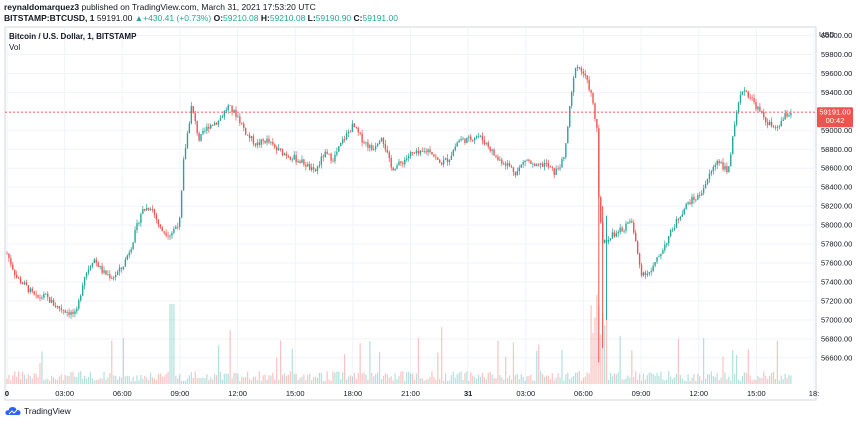 The height and width of the screenshot is (424, 860). Describe the element at coordinates (7, 393) in the screenshot. I see `time-tick-label: 0` at that location.